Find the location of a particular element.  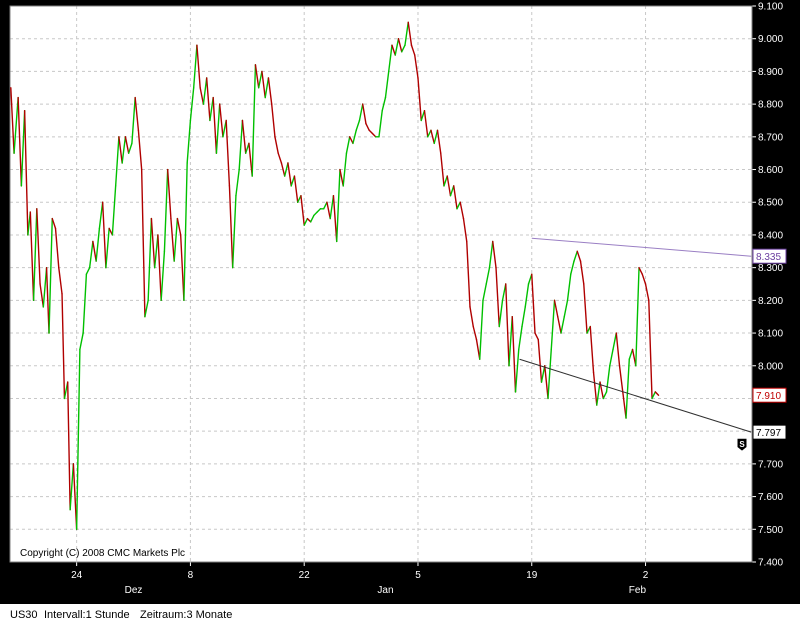

y-tick-label: 7.500 is located at coordinates (770, 530).